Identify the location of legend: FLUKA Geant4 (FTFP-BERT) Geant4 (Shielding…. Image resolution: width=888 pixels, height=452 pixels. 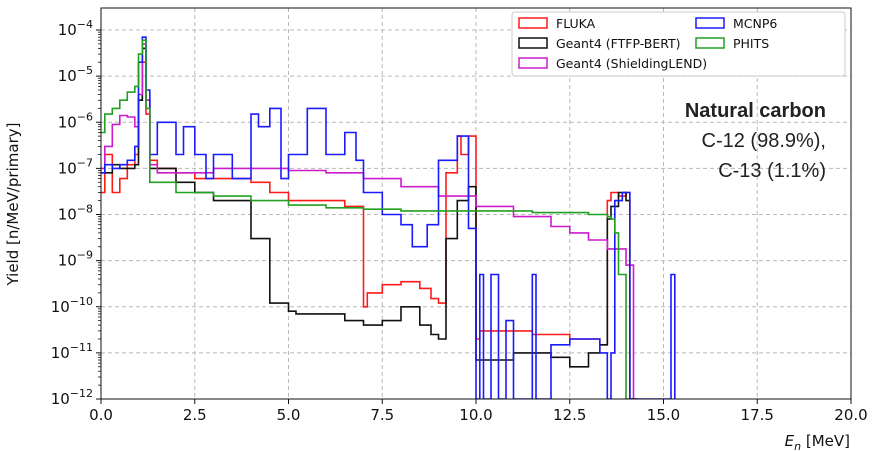
(678, 44).